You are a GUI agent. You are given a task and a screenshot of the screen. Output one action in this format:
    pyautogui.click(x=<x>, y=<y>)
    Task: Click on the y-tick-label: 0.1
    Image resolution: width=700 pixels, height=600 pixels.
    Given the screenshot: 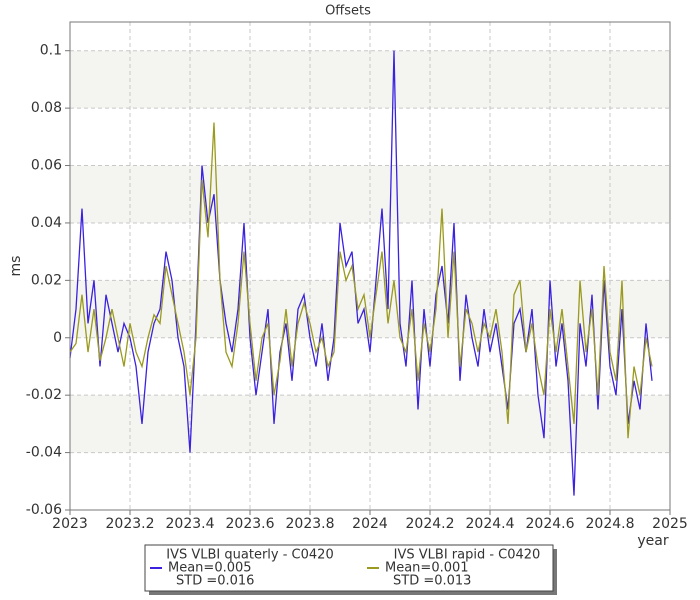 What is the action you would take?
    pyautogui.click(x=51, y=51)
    